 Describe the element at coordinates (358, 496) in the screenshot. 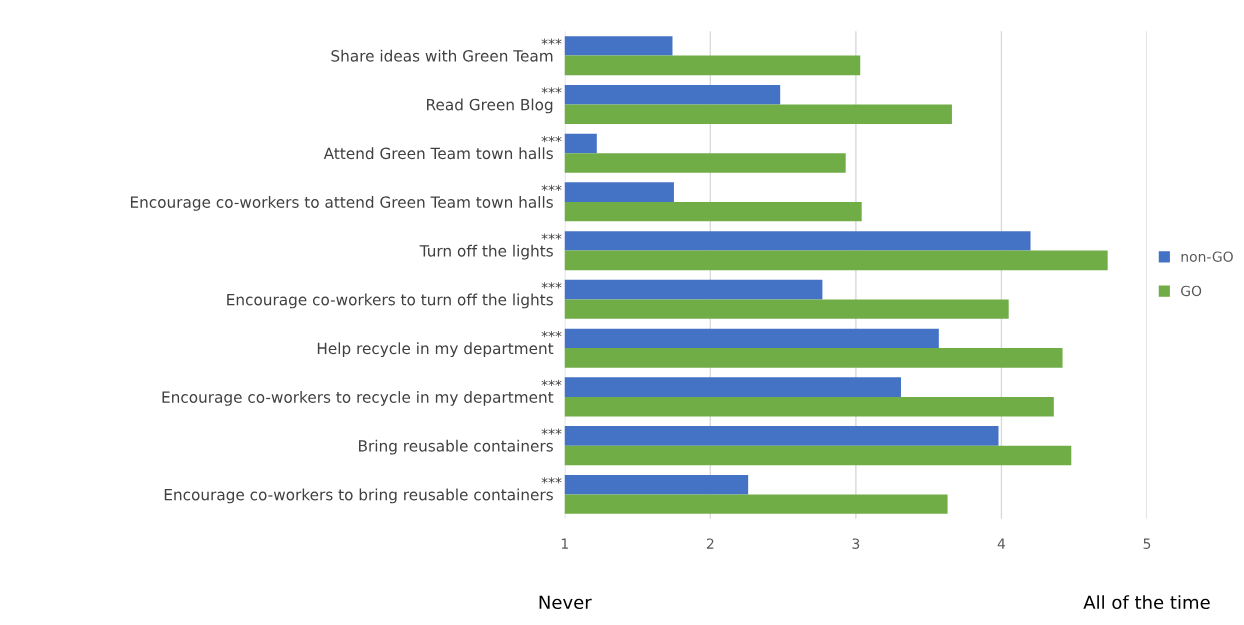

I see `y-tick-label: Encourage co-workers to bring reusable containers` at that location.